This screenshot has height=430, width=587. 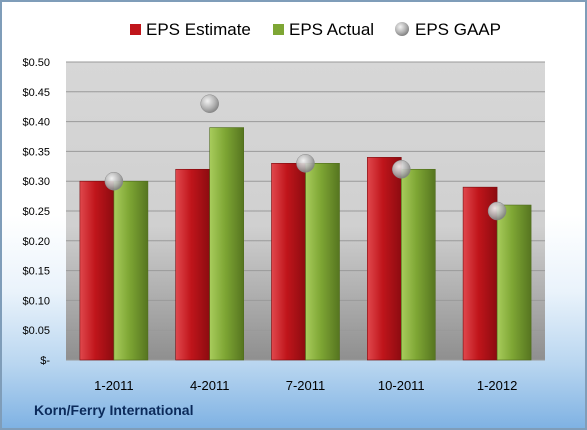 I want to click on legend-label-actual: EPS Actual, so click(x=331, y=29).